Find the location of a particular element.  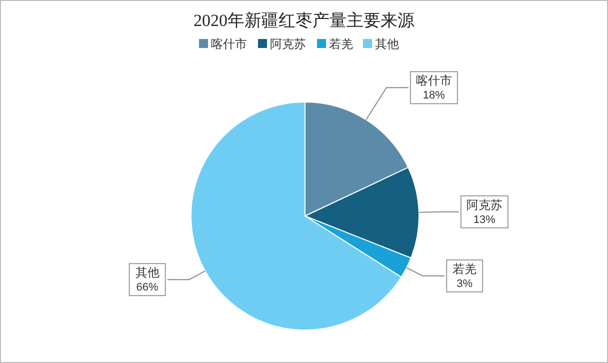

slice-label: 其他 is located at coordinates (147, 273).